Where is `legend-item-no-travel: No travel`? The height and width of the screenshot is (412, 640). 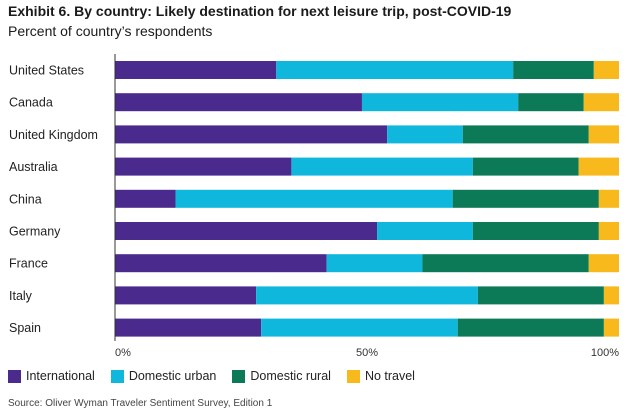
legend-item-no-travel: No travel is located at coordinates (380, 376).